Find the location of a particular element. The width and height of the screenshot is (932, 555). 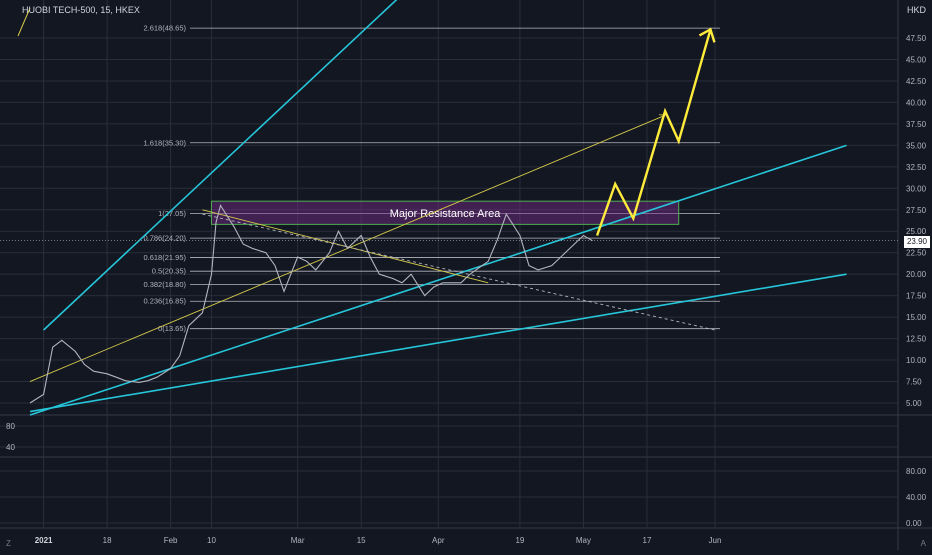

y-tick-label: 32.50 is located at coordinates (916, 167).